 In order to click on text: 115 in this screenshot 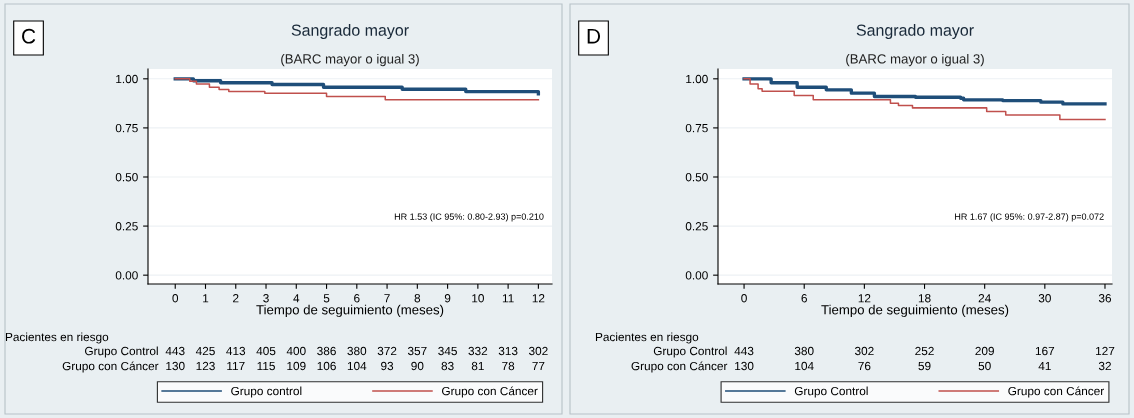, I will do `click(266, 366)`.